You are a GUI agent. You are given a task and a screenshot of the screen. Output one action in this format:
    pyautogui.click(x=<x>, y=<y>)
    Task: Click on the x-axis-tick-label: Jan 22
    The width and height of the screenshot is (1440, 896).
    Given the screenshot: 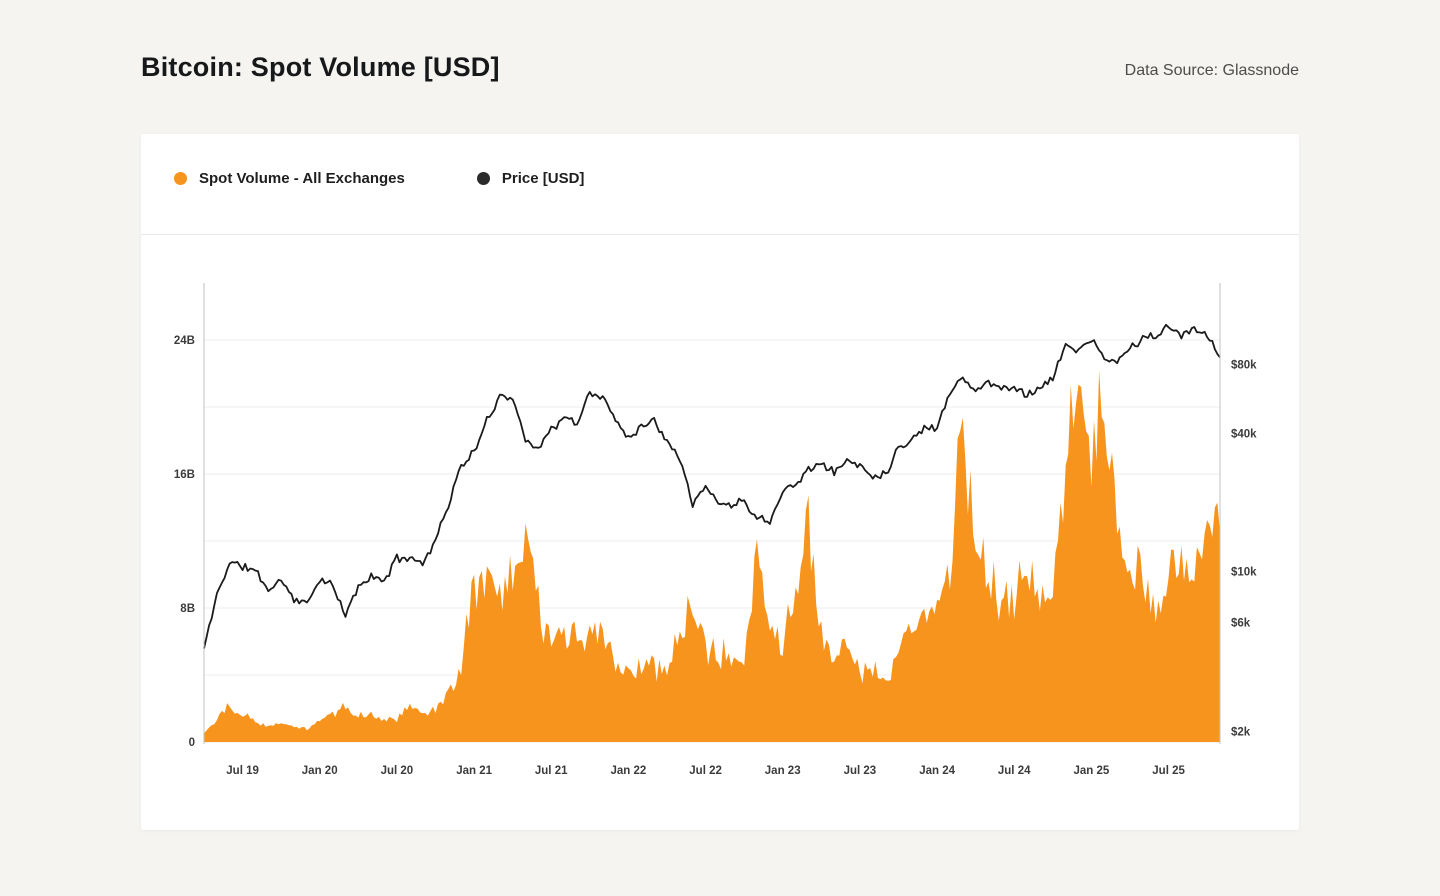 What is the action you would take?
    pyautogui.click(x=628, y=771)
    